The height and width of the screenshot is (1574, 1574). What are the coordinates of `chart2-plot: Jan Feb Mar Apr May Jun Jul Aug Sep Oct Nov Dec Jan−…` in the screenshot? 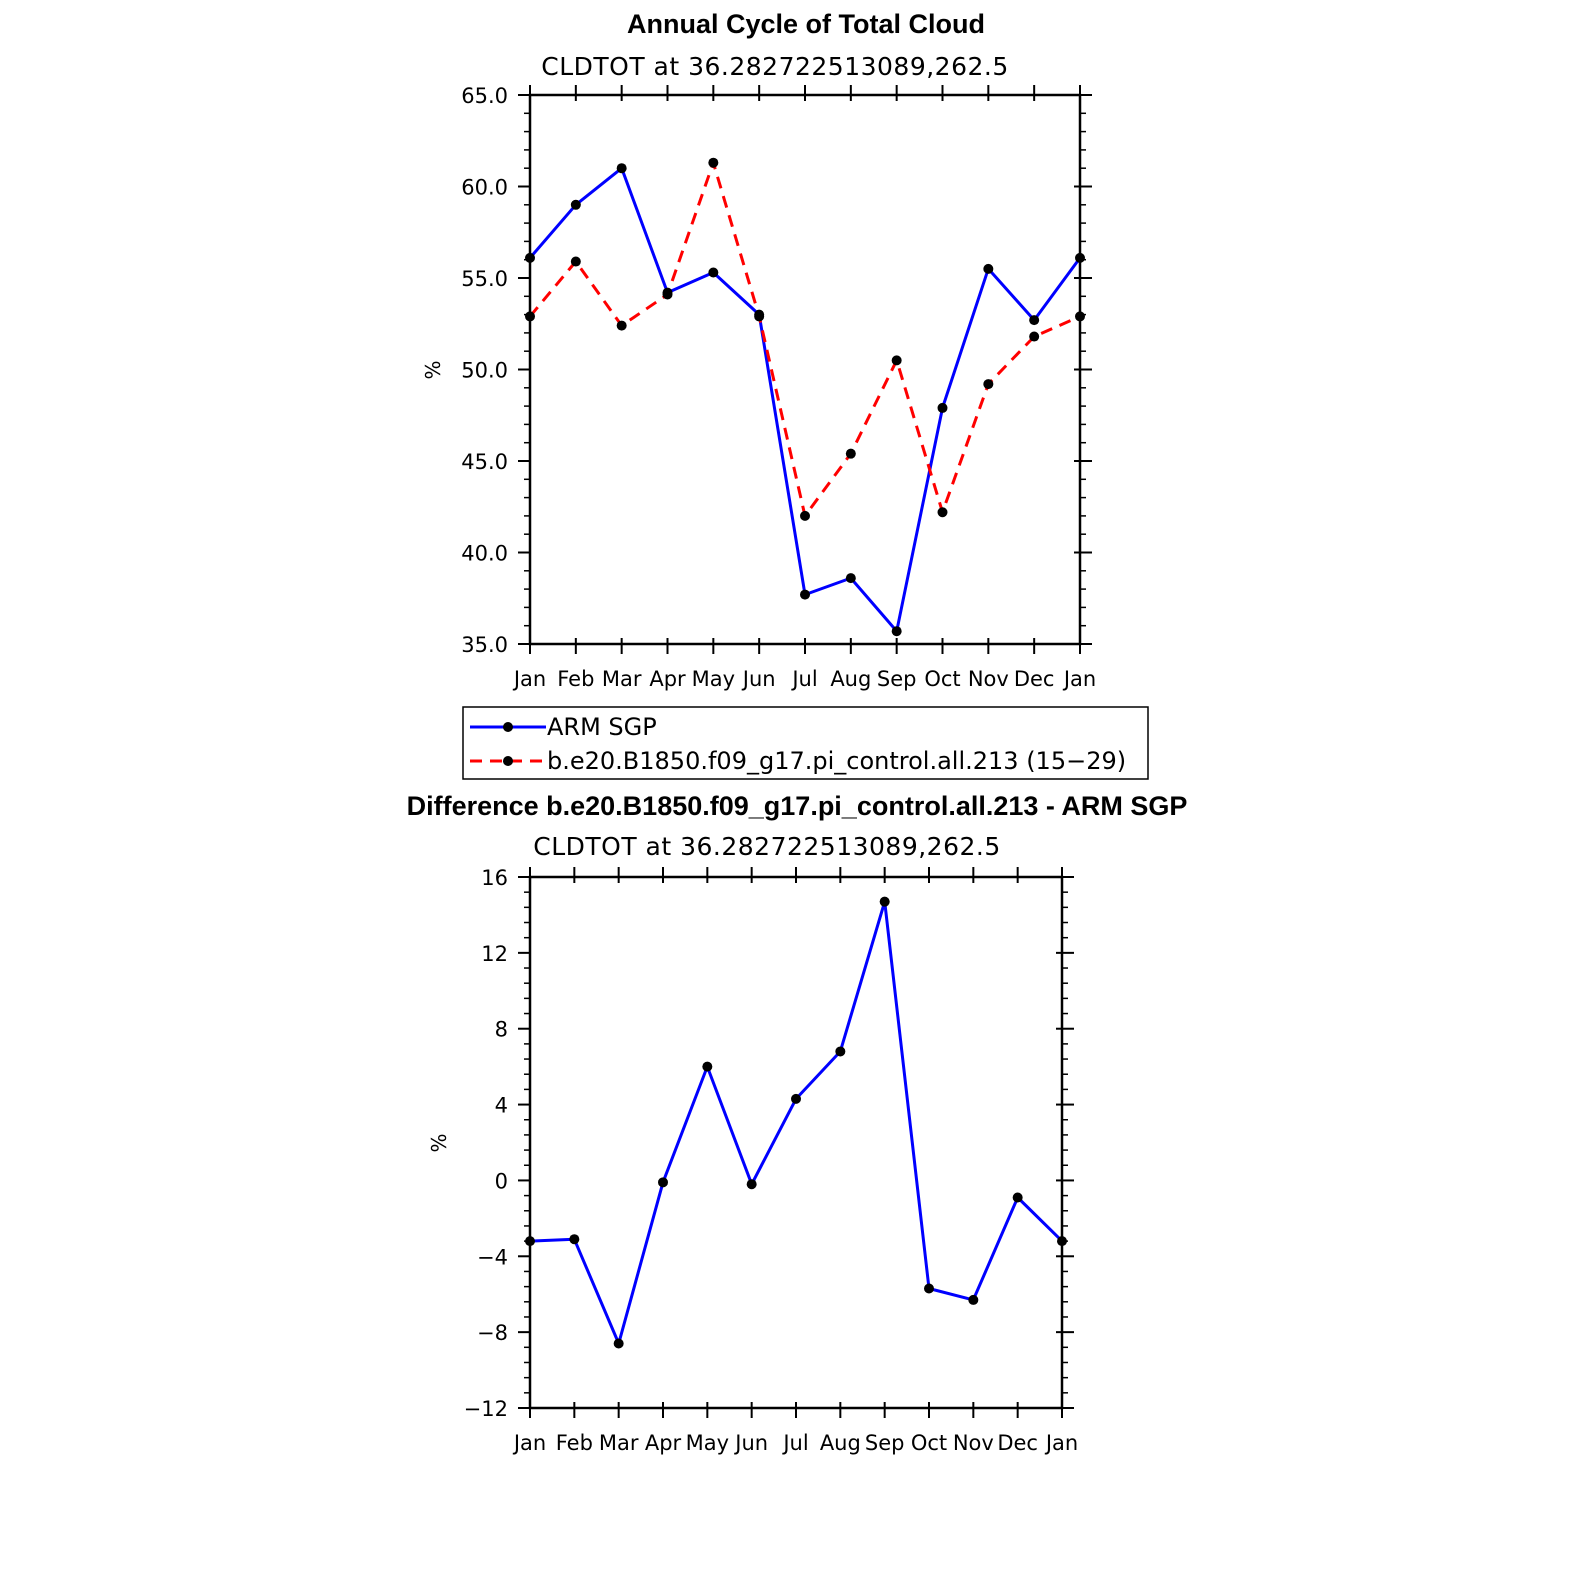 It's located at (771, 1160).